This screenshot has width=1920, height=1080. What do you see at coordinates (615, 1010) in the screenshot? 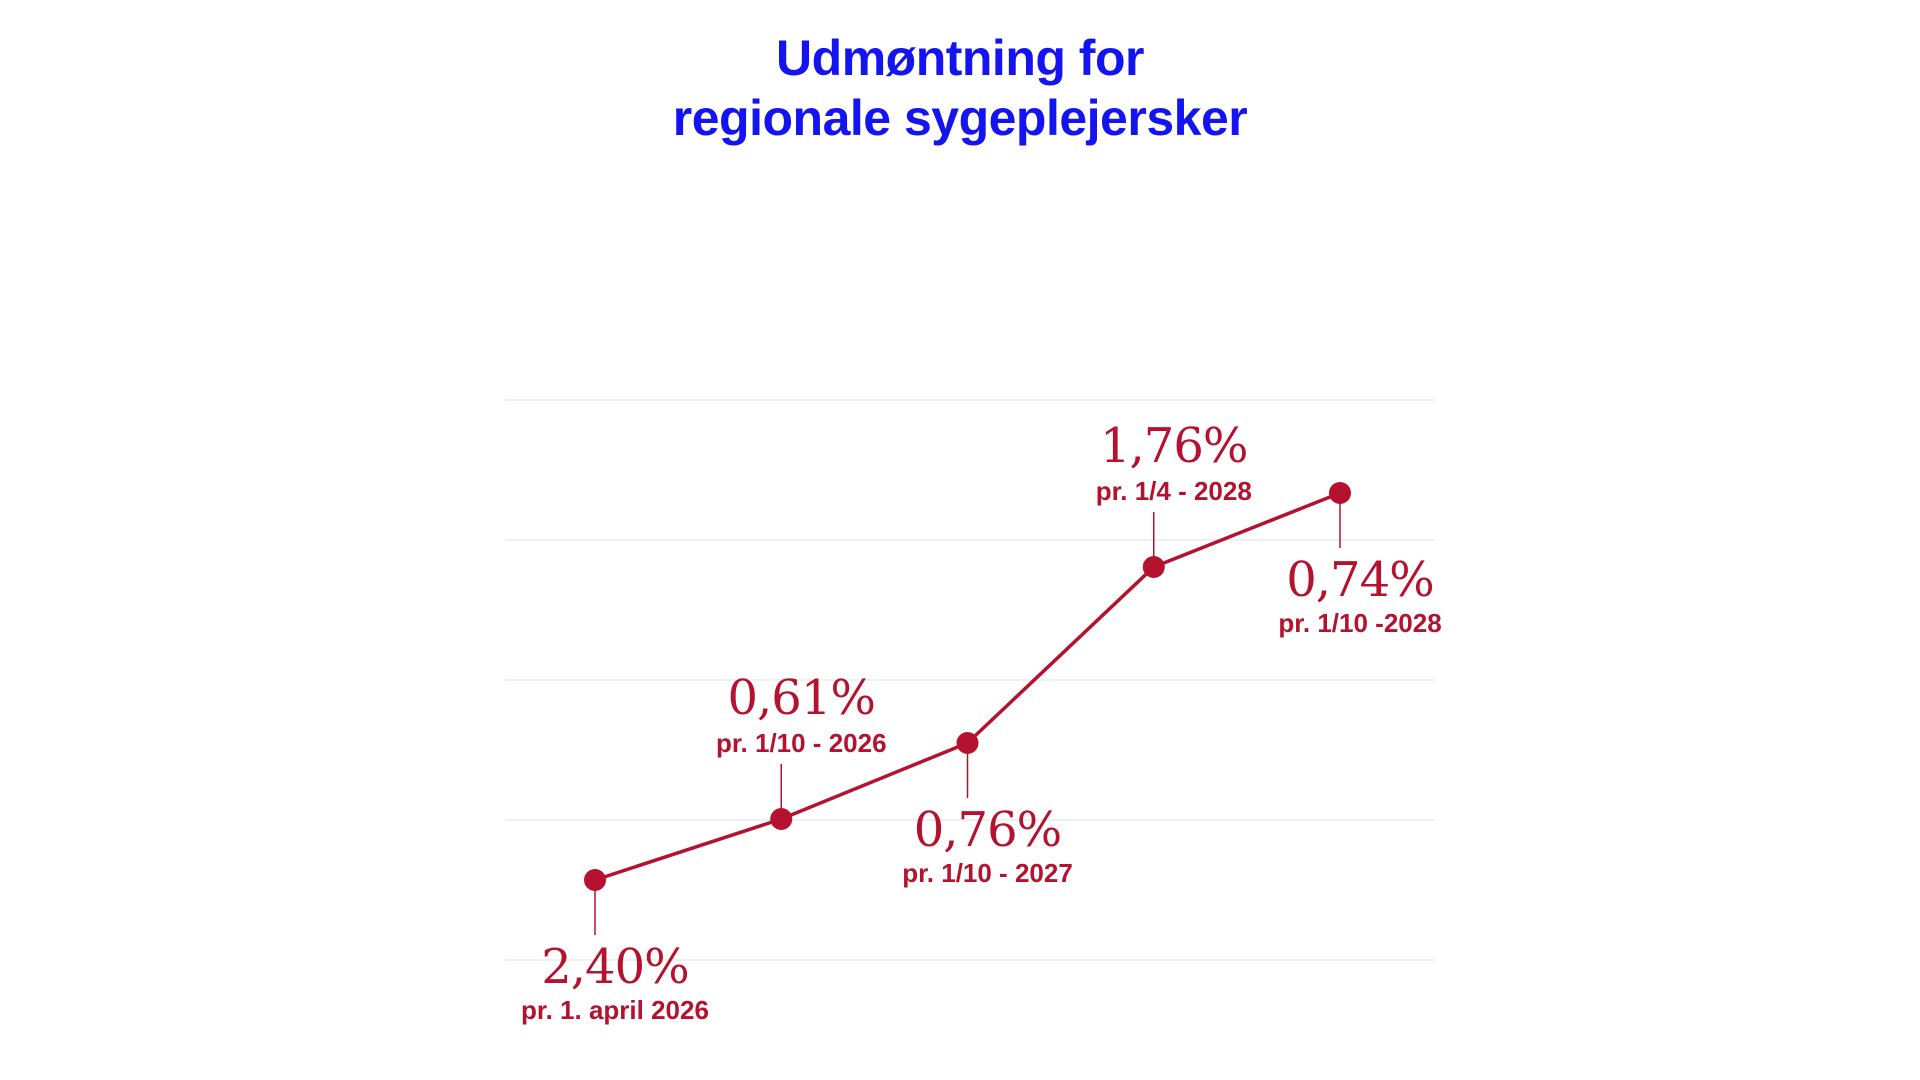
I see `date-label: pr. 1. april 2026` at bounding box center [615, 1010].